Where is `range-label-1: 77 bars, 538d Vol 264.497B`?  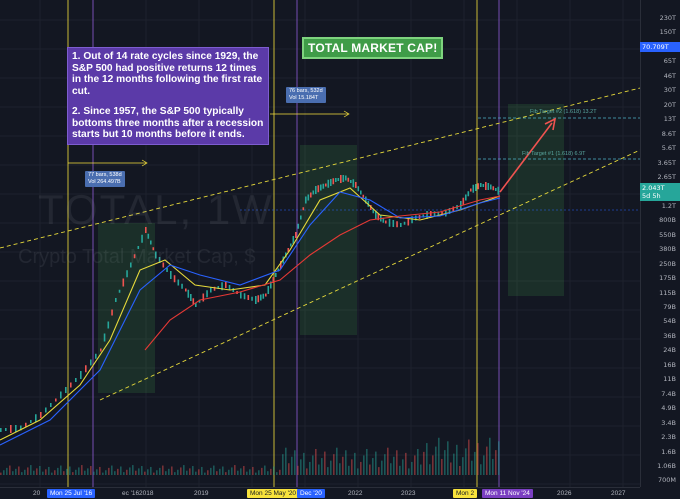
range-label-1: 77 bars, 538d Vol 264.497B is located at coordinates (105, 179).